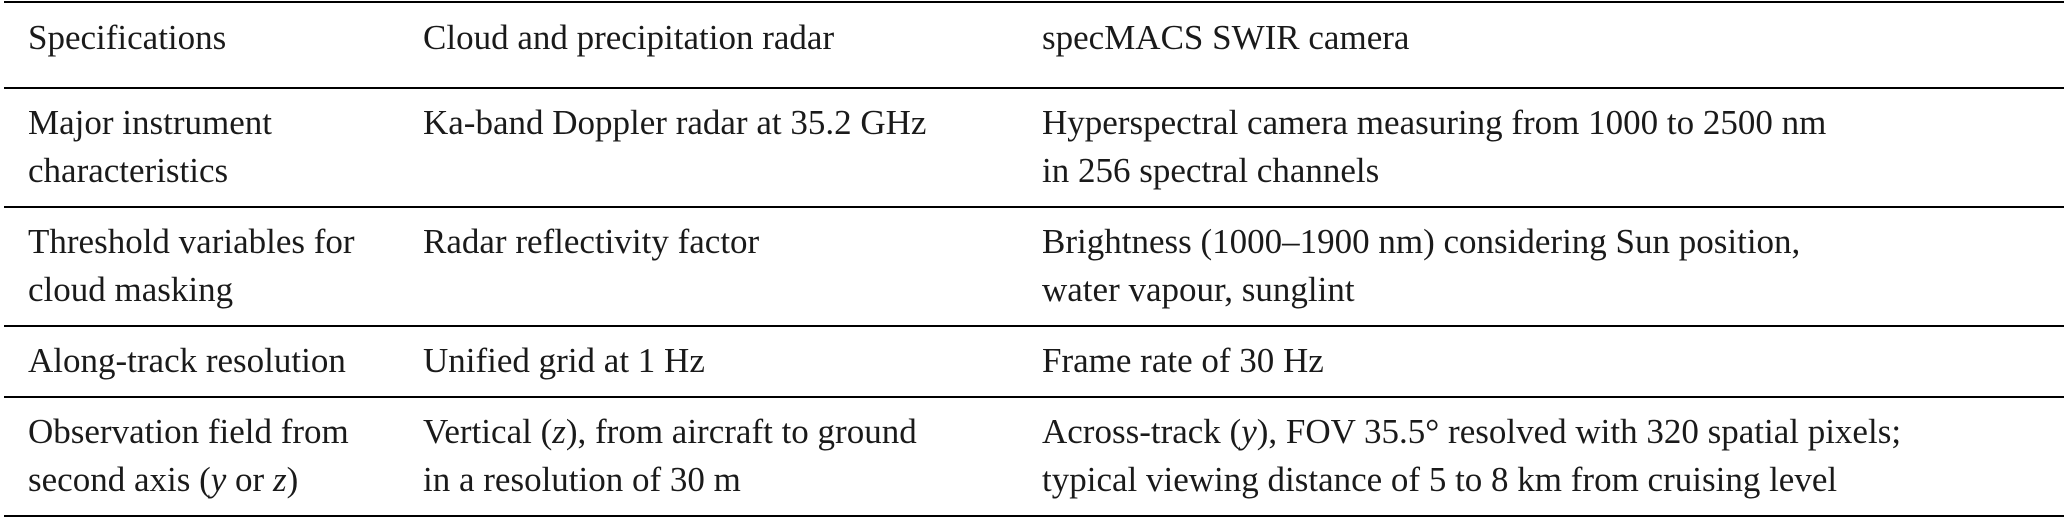 The height and width of the screenshot is (522, 2067). Describe the element at coordinates (564, 360) in the screenshot. I see `cell-line: Unified grid at 1 Hz` at that location.